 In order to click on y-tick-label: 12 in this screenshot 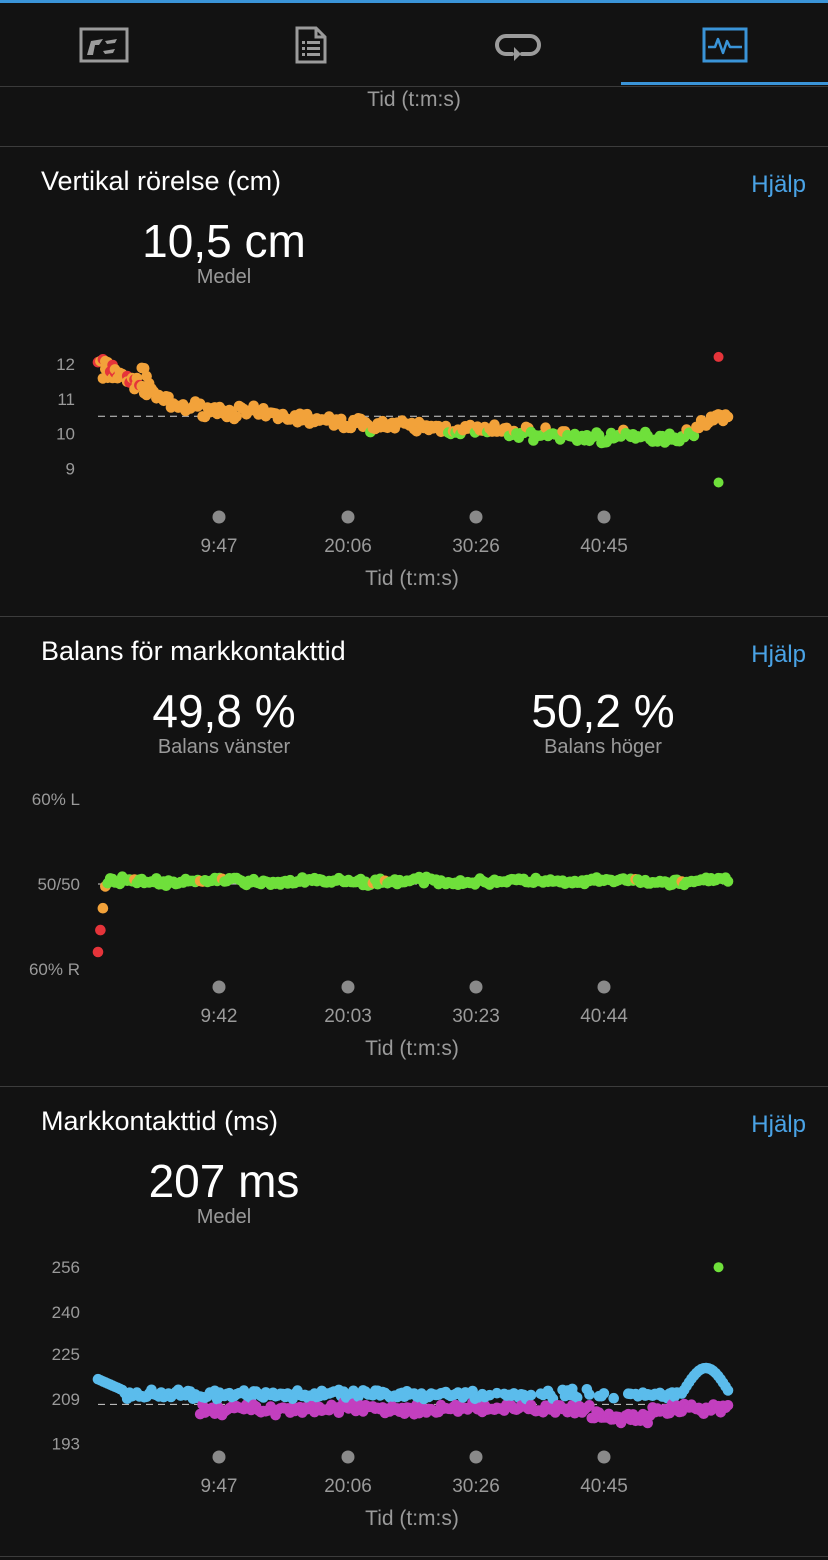, I will do `click(65, 364)`.